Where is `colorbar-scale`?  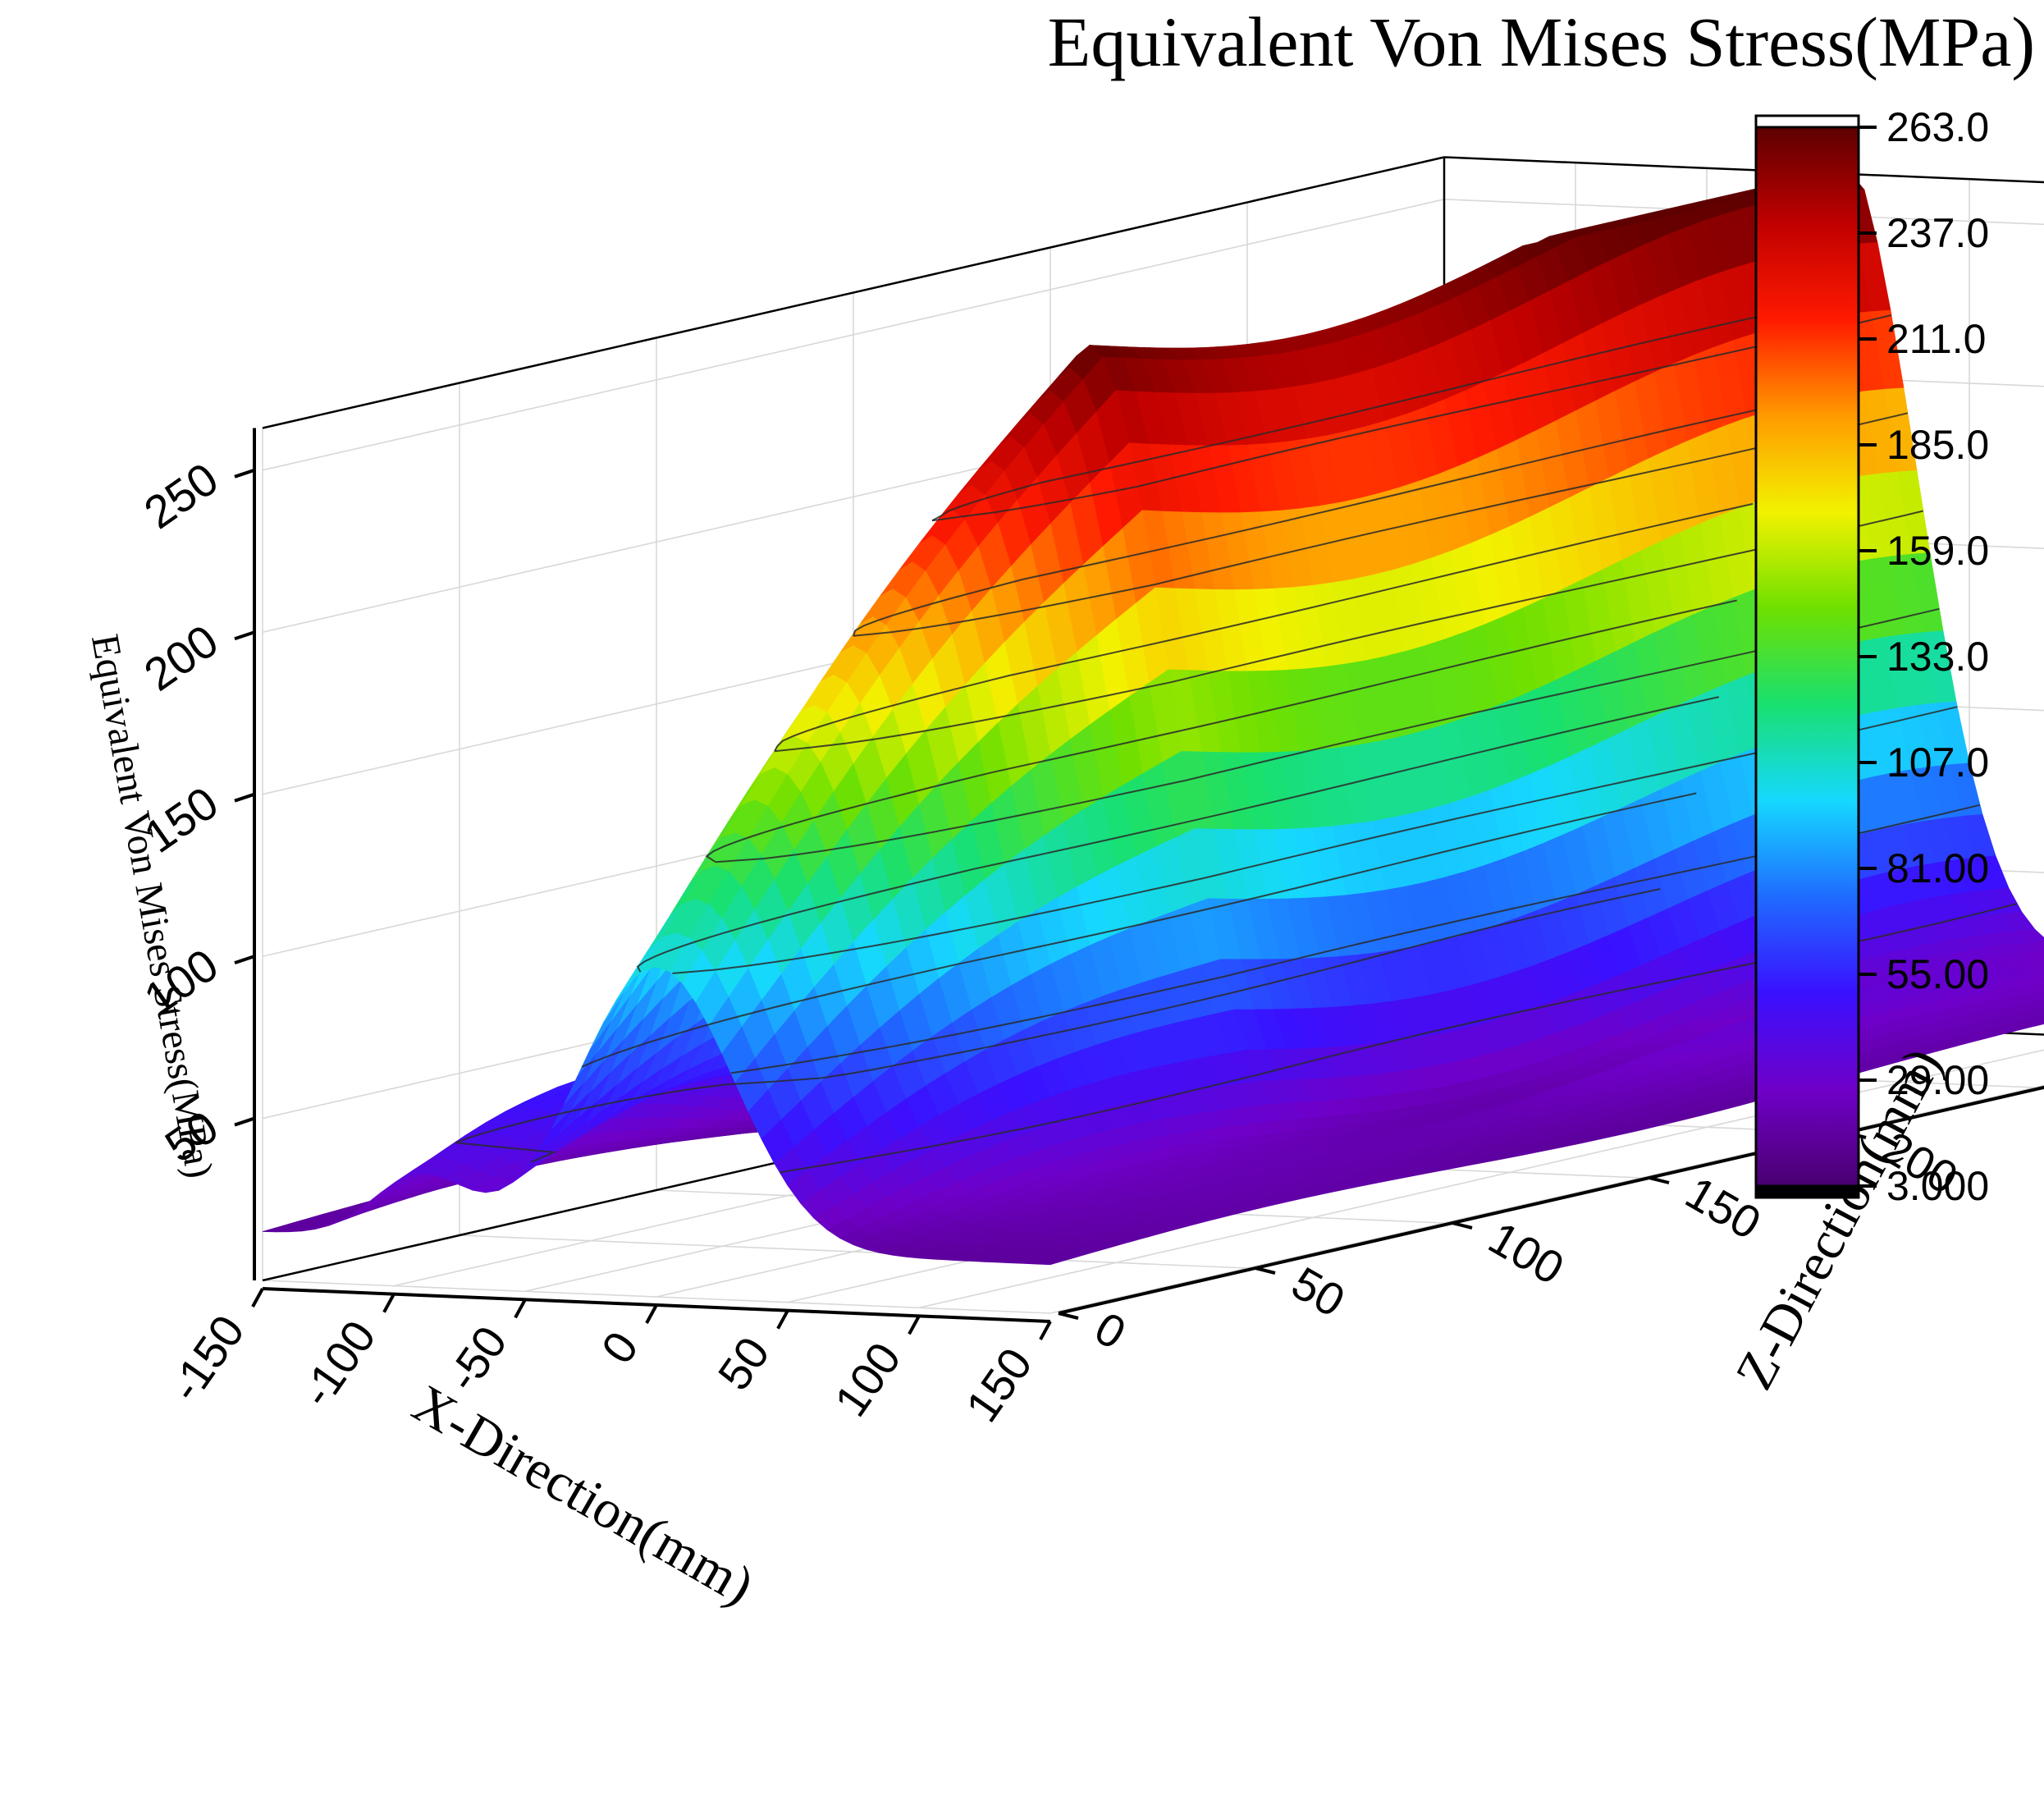
colorbar-scale is located at coordinates (1807, 657).